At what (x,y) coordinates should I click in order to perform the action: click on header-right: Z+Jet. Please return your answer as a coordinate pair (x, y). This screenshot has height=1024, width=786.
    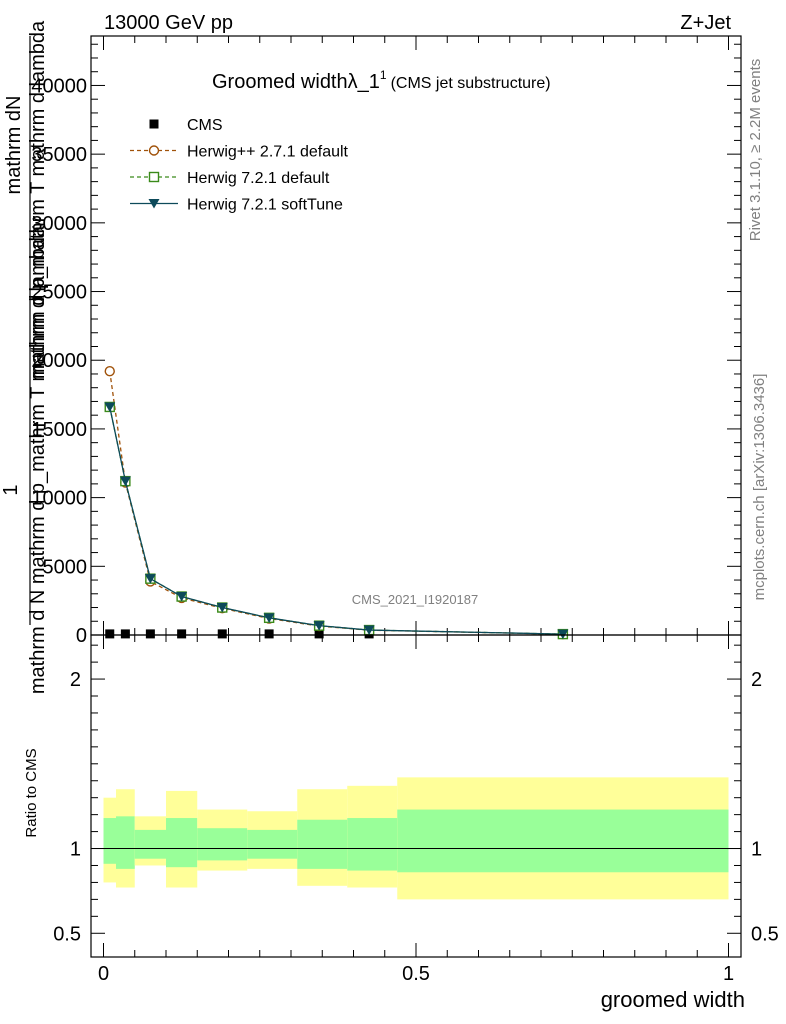
    Looking at the image, I should click on (705, 23).